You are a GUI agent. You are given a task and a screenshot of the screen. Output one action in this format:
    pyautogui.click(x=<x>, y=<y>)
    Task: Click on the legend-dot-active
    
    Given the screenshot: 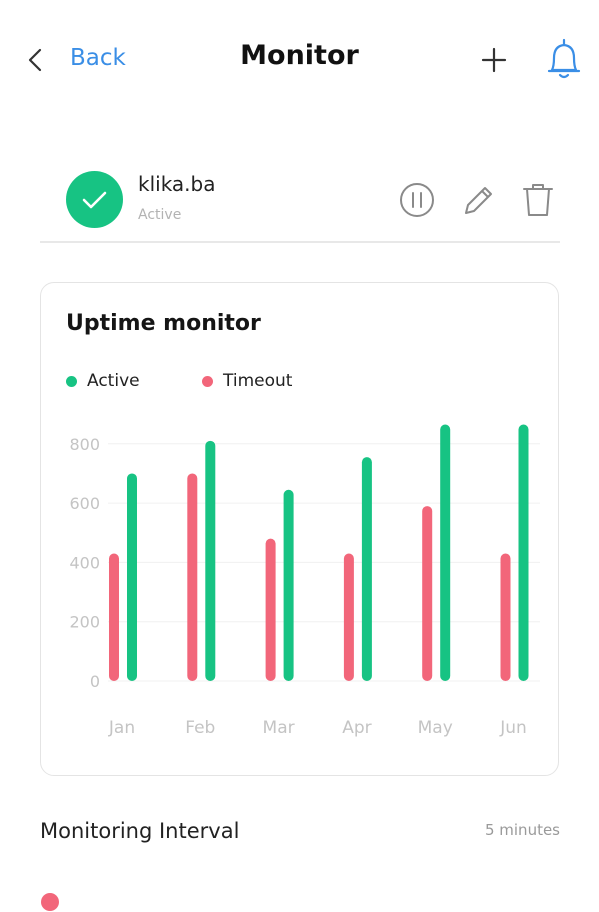 What is the action you would take?
    pyautogui.click(x=71, y=381)
    